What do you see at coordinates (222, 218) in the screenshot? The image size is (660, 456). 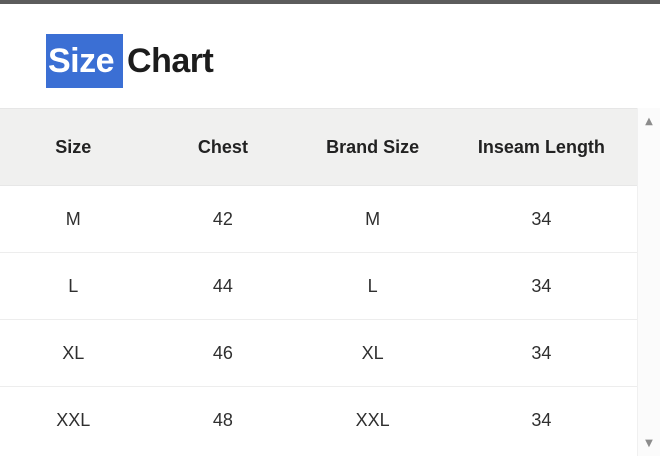 I see `table-cell: 42` at bounding box center [222, 218].